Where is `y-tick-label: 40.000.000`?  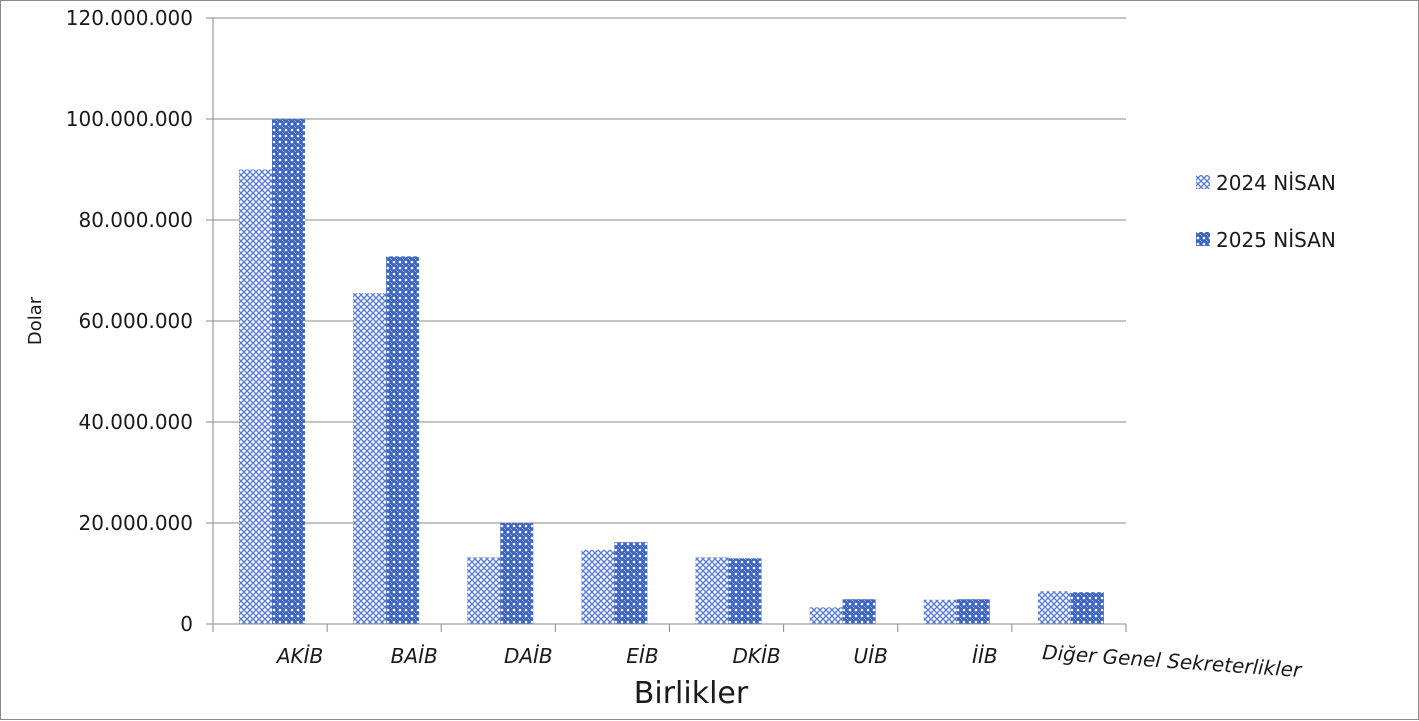 y-tick-label: 40.000.000 is located at coordinates (135, 422).